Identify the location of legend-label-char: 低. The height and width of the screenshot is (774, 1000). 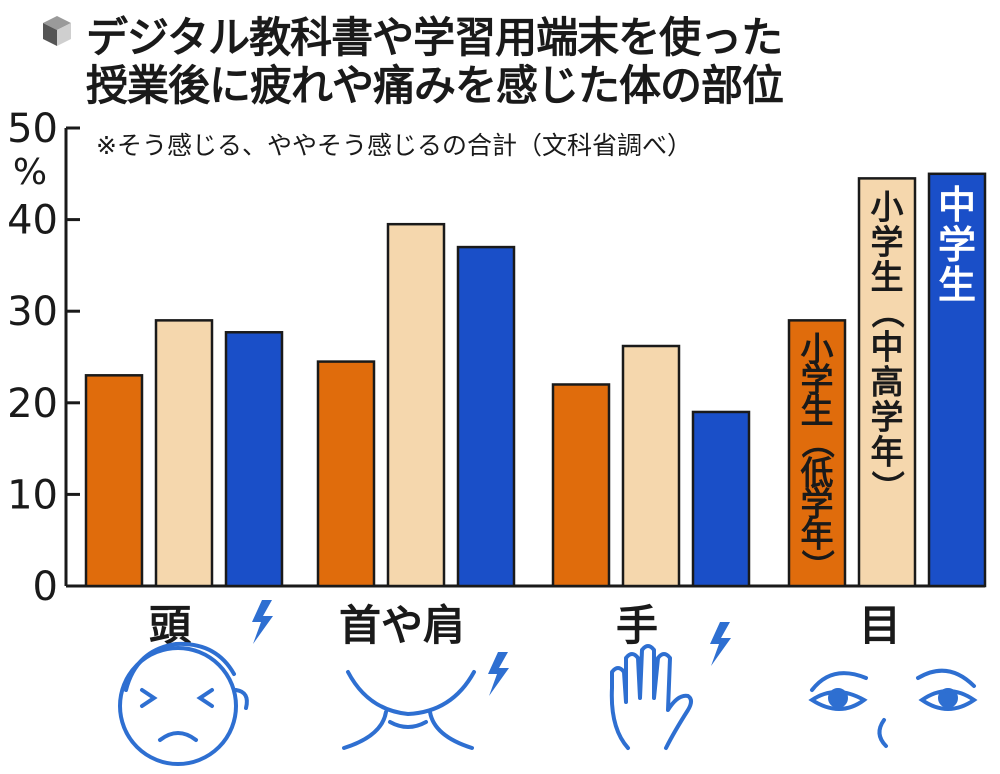
(817, 472).